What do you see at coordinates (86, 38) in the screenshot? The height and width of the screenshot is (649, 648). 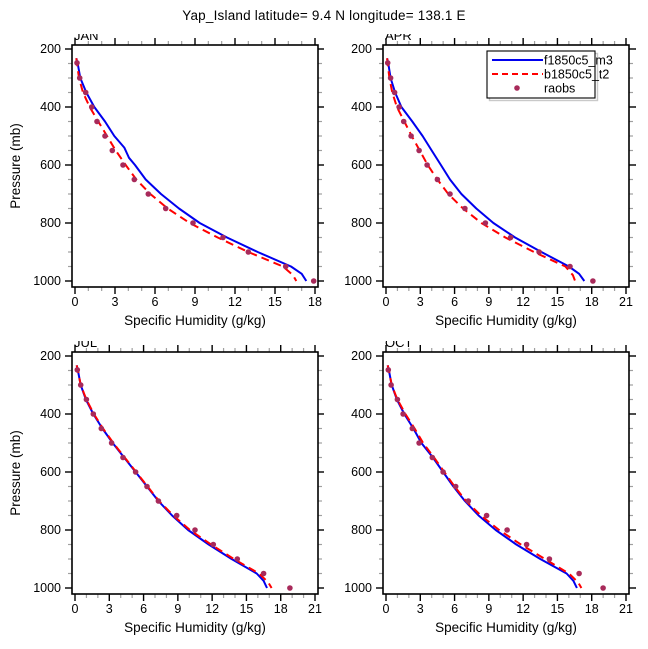 I see `panel-month-label: JAN` at bounding box center [86, 38].